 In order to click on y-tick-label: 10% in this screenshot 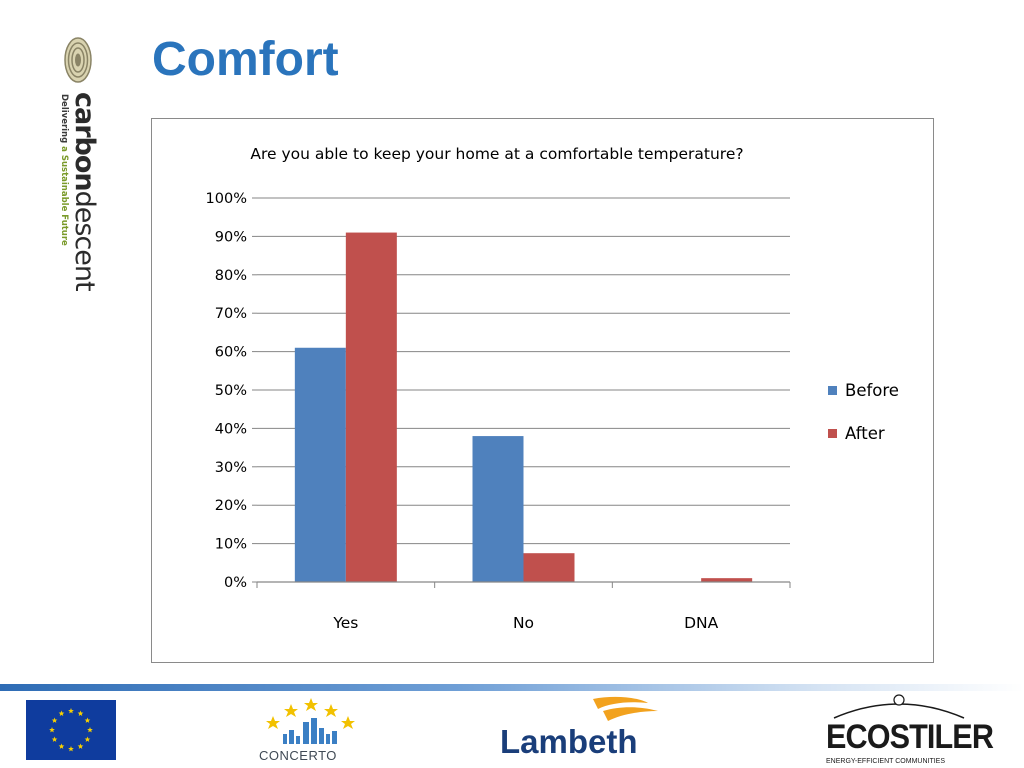, I will do `click(231, 545)`.